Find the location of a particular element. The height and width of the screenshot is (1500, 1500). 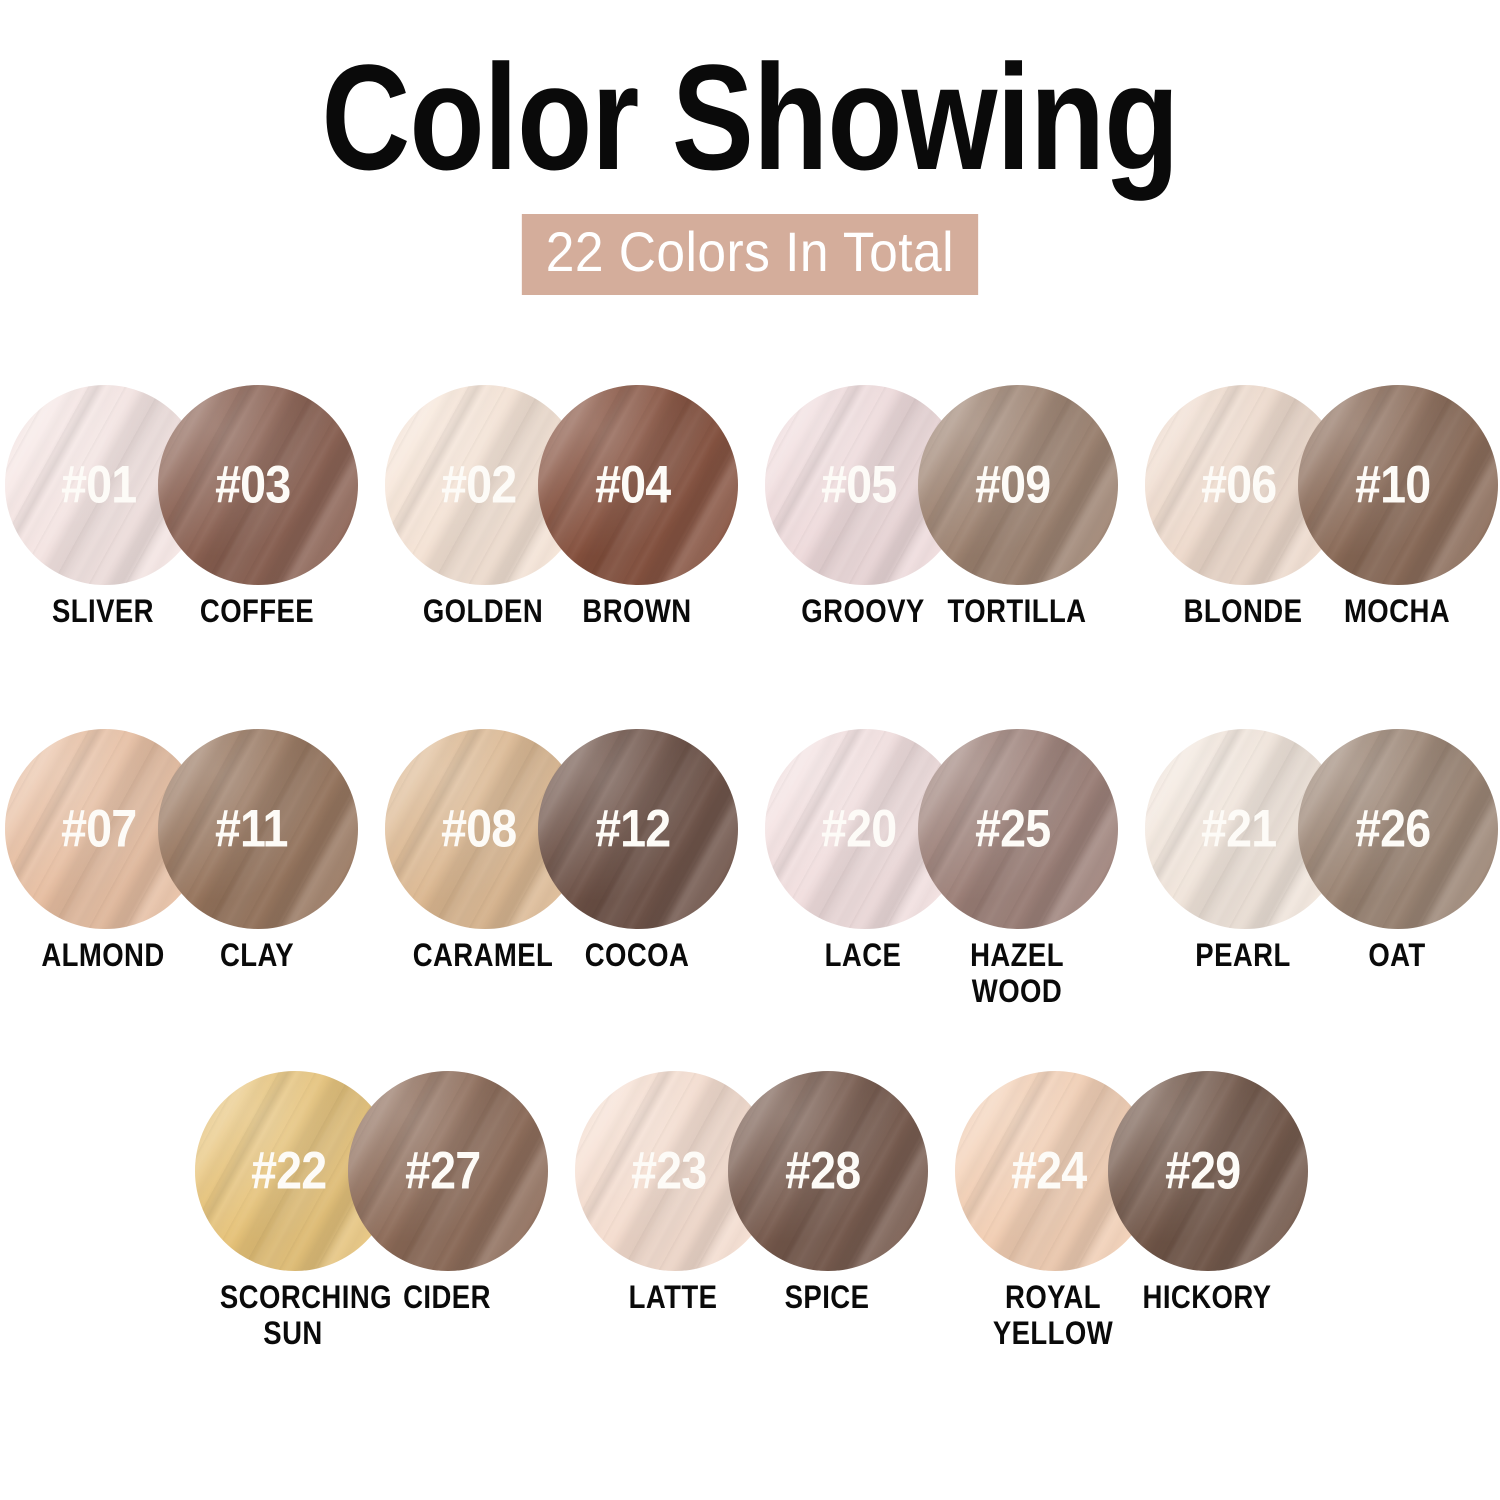

swatch-name-label: GOLDEN is located at coordinates (483, 611).